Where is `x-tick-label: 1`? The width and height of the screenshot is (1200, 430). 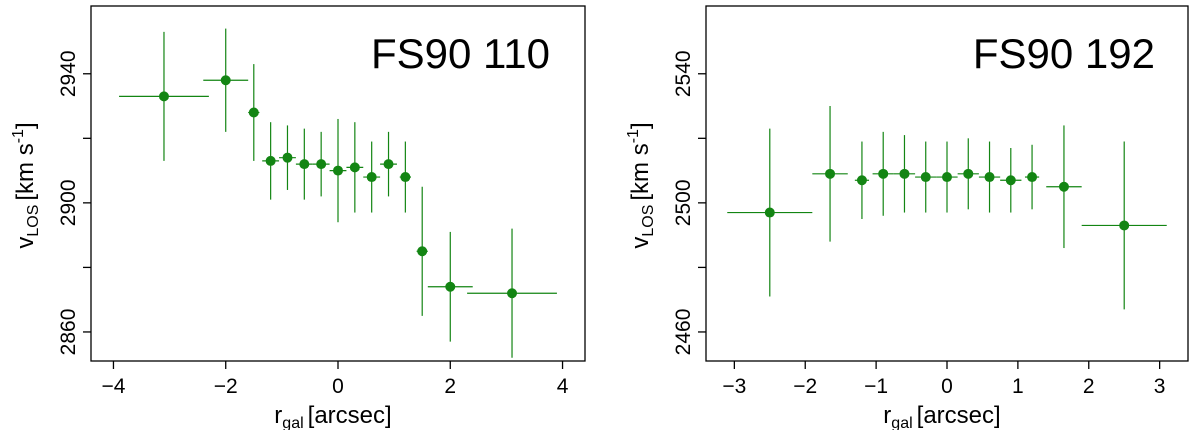 x-tick-label: 1 is located at coordinates (1018, 386).